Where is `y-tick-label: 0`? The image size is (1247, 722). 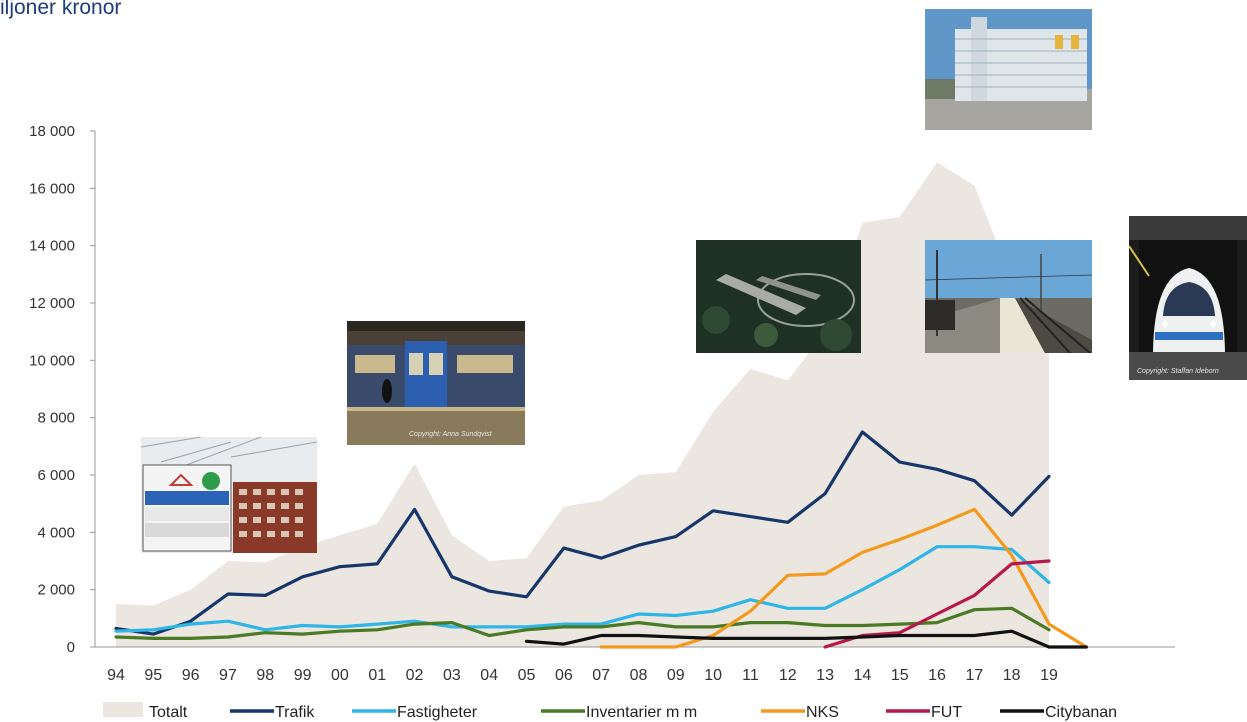 y-tick-label: 0 is located at coordinates (71, 647).